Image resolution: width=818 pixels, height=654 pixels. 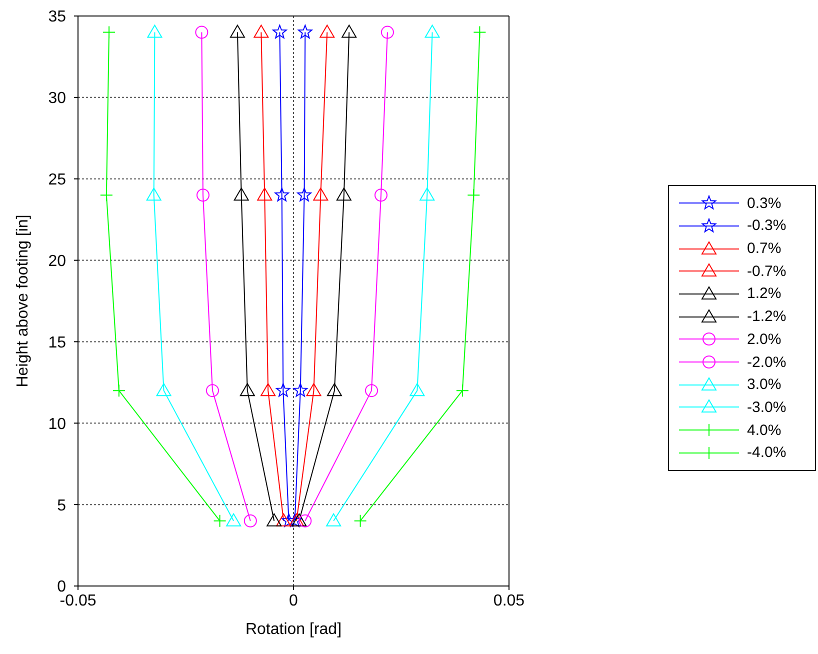 I want to click on y-tick-label: 15, so click(x=57, y=343).